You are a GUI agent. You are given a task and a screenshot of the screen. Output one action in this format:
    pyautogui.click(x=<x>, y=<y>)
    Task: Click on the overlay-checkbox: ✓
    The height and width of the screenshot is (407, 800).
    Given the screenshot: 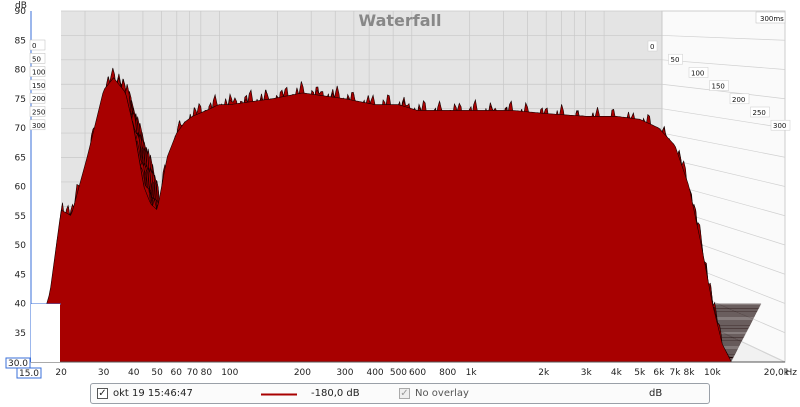 What is the action you would take?
    pyautogui.click(x=404, y=393)
    